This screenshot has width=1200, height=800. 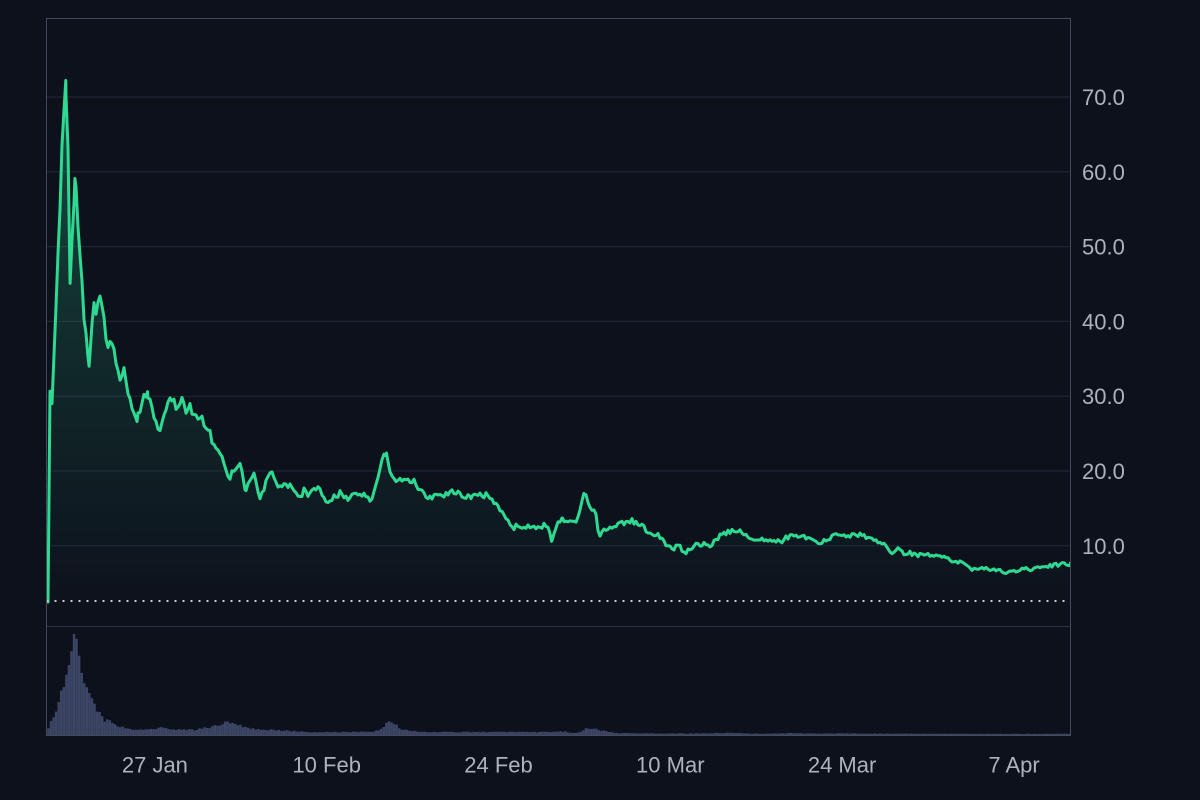 I want to click on svg-text: 40.0, so click(x=1103, y=321).